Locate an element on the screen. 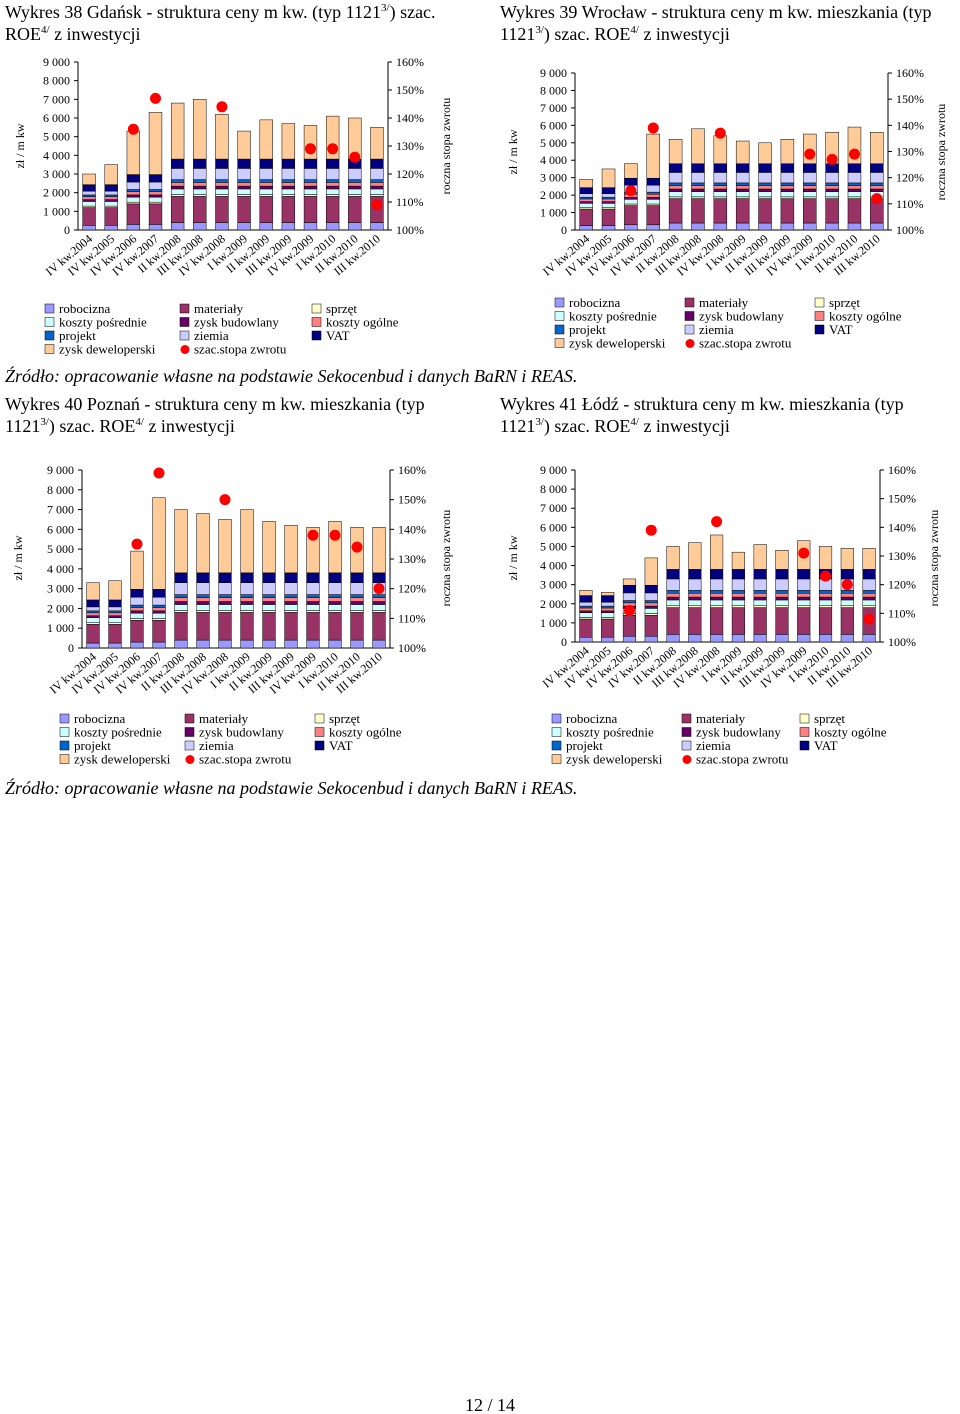 The height and width of the screenshot is (1414, 960). title-text: 1121 is located at coordinates (517, 426).